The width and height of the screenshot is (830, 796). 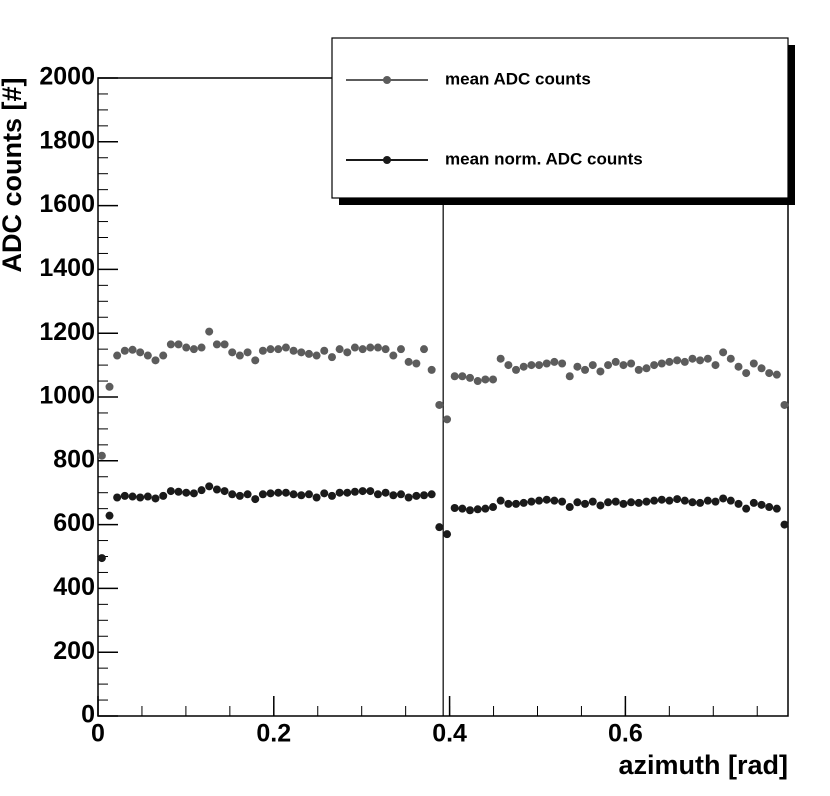 I want to click on y-tick-label: 400, so click(x=74, y=587).